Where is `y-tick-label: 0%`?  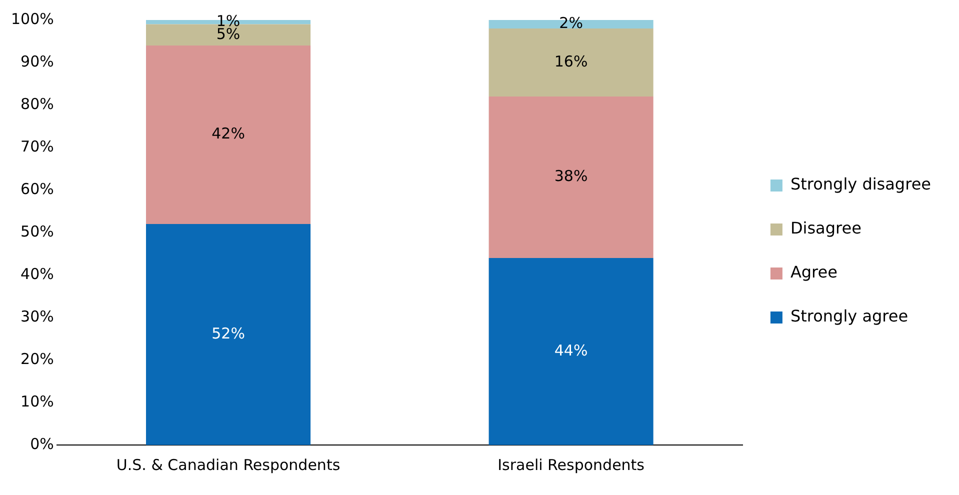
y-tick-label: 0% is located at coordinates (42, 443).